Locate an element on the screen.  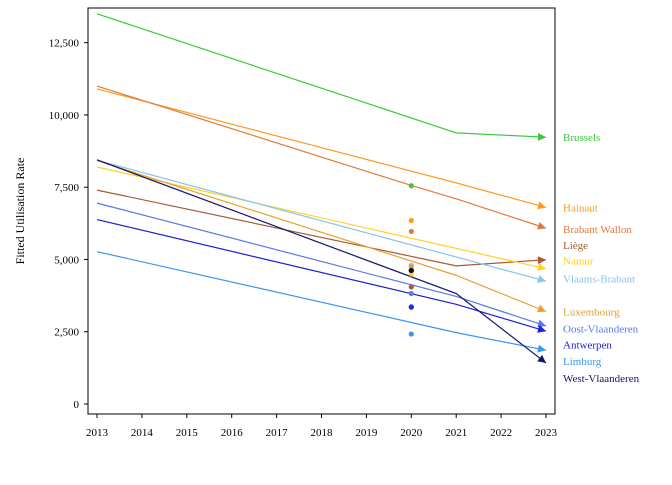
series-label: Brabant Wallon is located at coordinates (597, 230).